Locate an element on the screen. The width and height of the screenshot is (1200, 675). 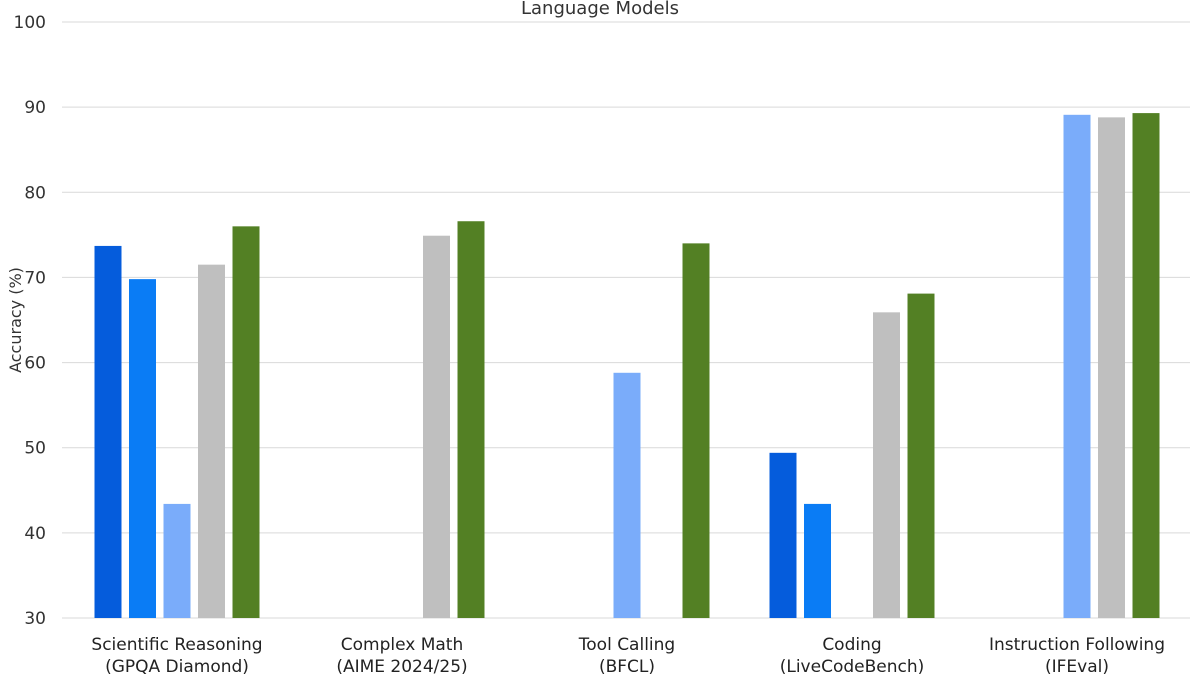
y-tick-label: 80 is located at coordinates (35, 193).